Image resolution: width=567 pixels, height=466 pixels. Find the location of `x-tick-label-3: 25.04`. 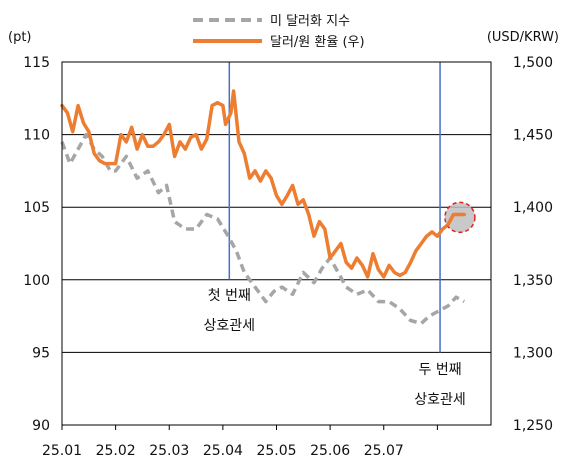

x-tick-label-3: 25.04 is located at coordinates (223, 451).